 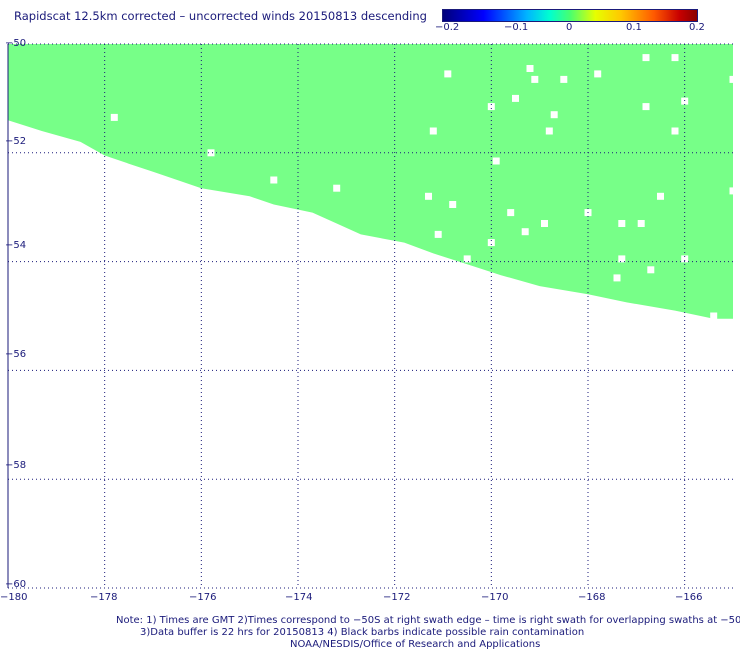 I want to click on colorbar-tick-label: 0.2, so click(x=697, y=27).